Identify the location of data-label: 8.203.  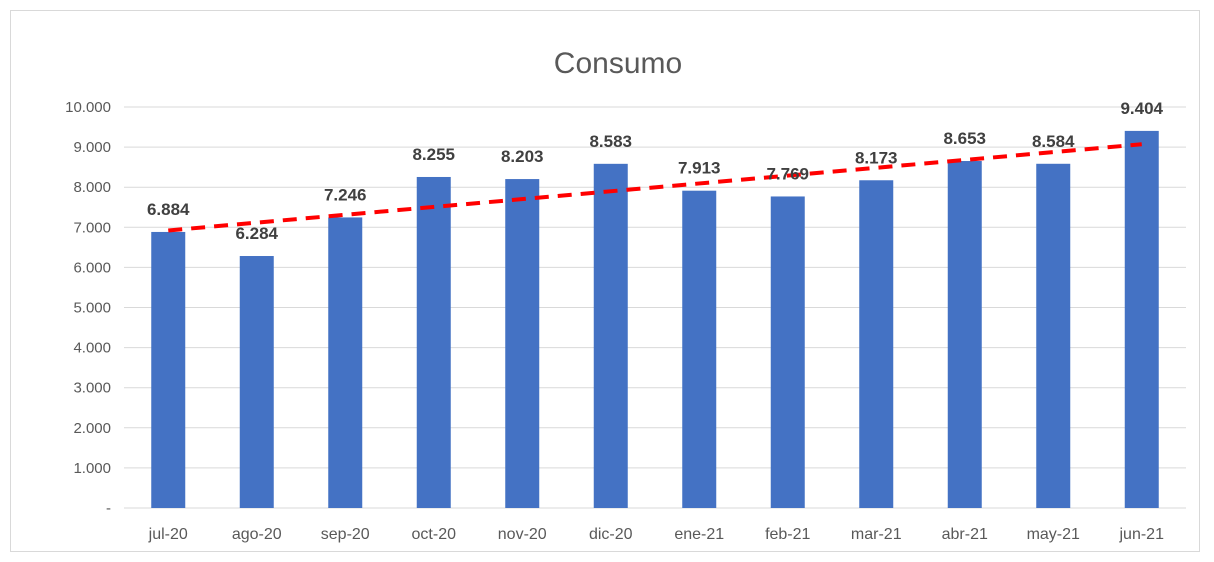
(522, 156).